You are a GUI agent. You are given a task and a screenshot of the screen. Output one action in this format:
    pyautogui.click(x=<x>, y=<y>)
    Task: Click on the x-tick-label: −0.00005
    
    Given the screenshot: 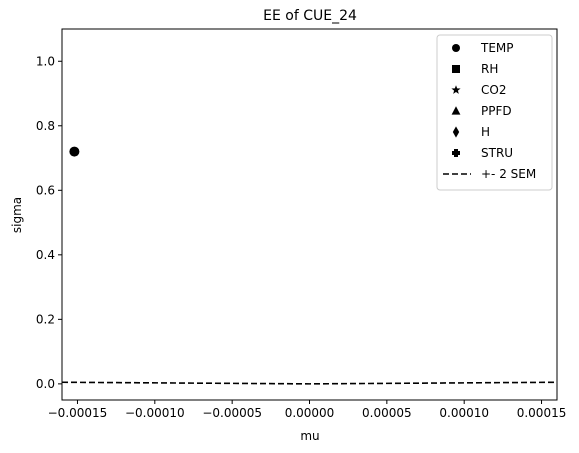 What is the action you would take?
    pyautogui.click(x=232, y=413)
    